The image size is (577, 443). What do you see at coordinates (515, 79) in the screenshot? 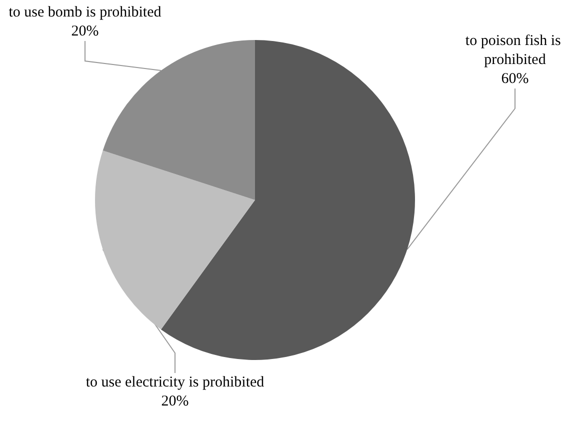
I see `data-label: 60%` at bounding box center [515, 79].